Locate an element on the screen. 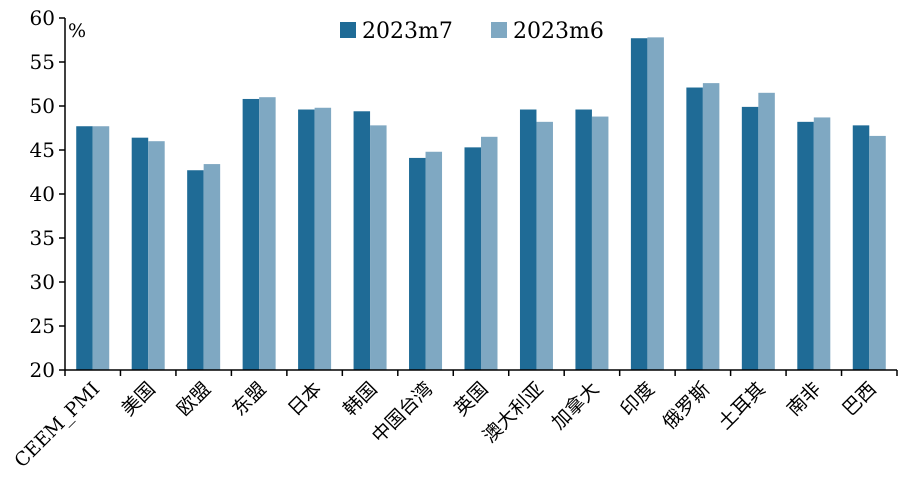 This screenshot has height=493, width=905. x-tick-label: 欧盟 is located at coordinates (194, 399).